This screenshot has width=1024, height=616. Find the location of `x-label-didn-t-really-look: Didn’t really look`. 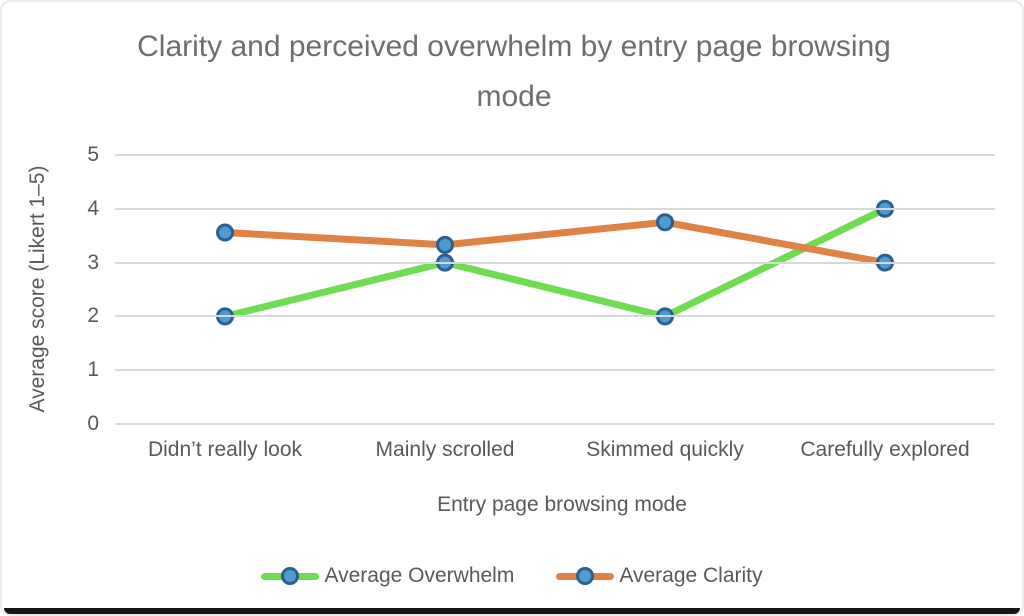

x-label-didn-t-really-look: Didn’t really look is located at coordinates (225, 449).